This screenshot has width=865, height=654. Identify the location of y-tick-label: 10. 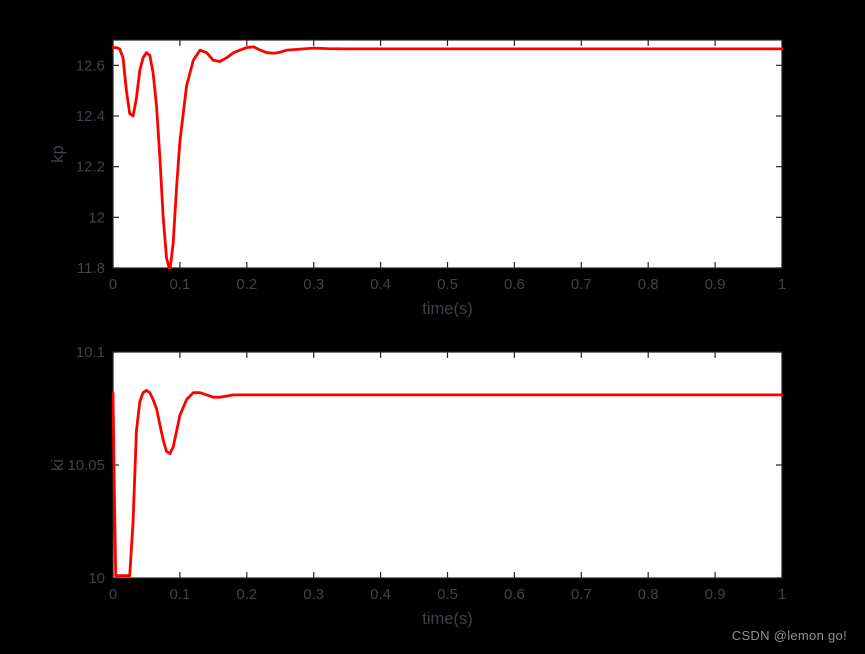
(96, 578).